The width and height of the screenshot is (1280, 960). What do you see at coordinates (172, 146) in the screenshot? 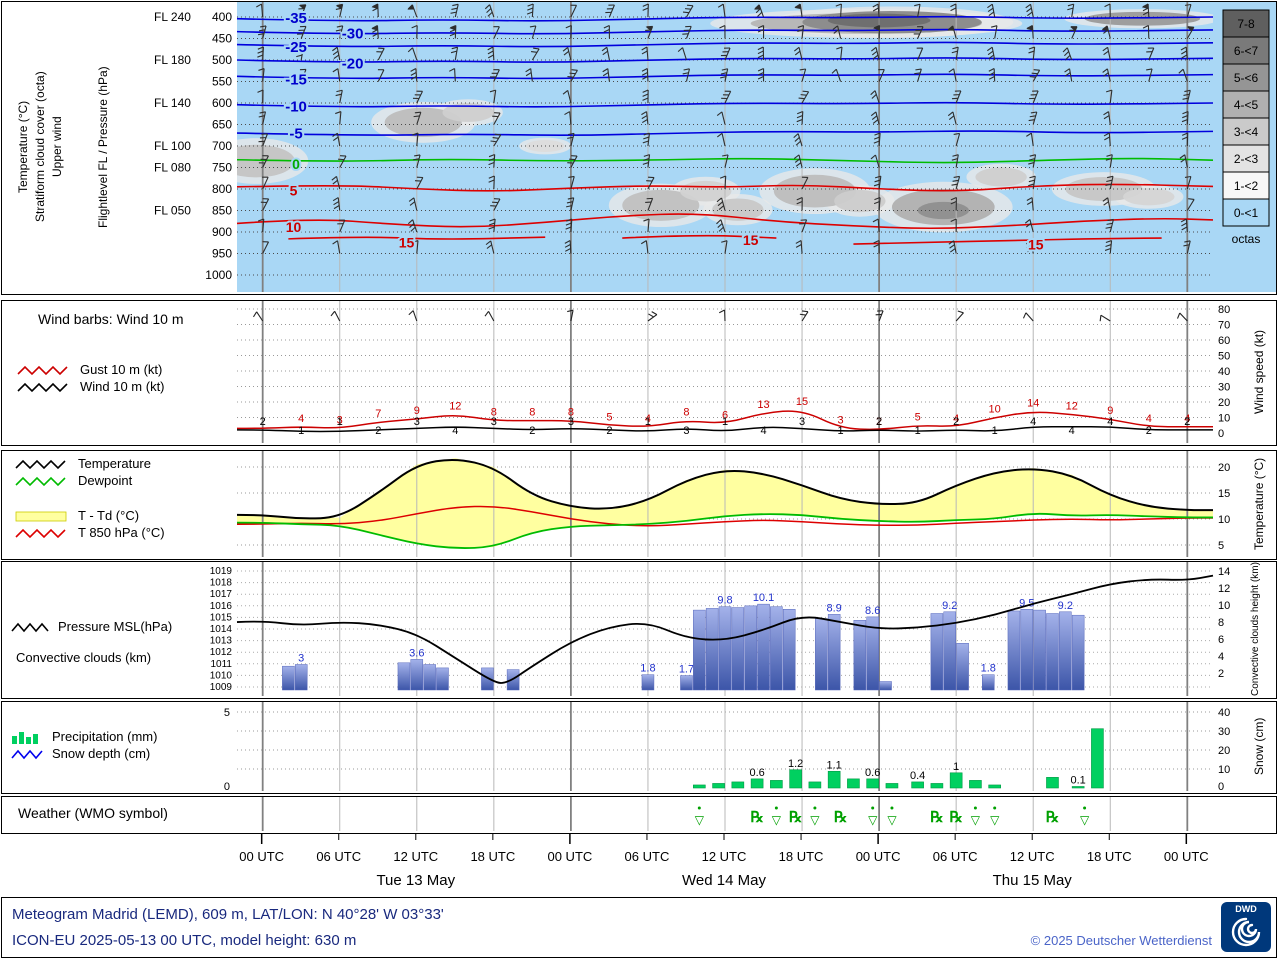
I see `svg-text: FL 100` at bounding box center [172, 146].